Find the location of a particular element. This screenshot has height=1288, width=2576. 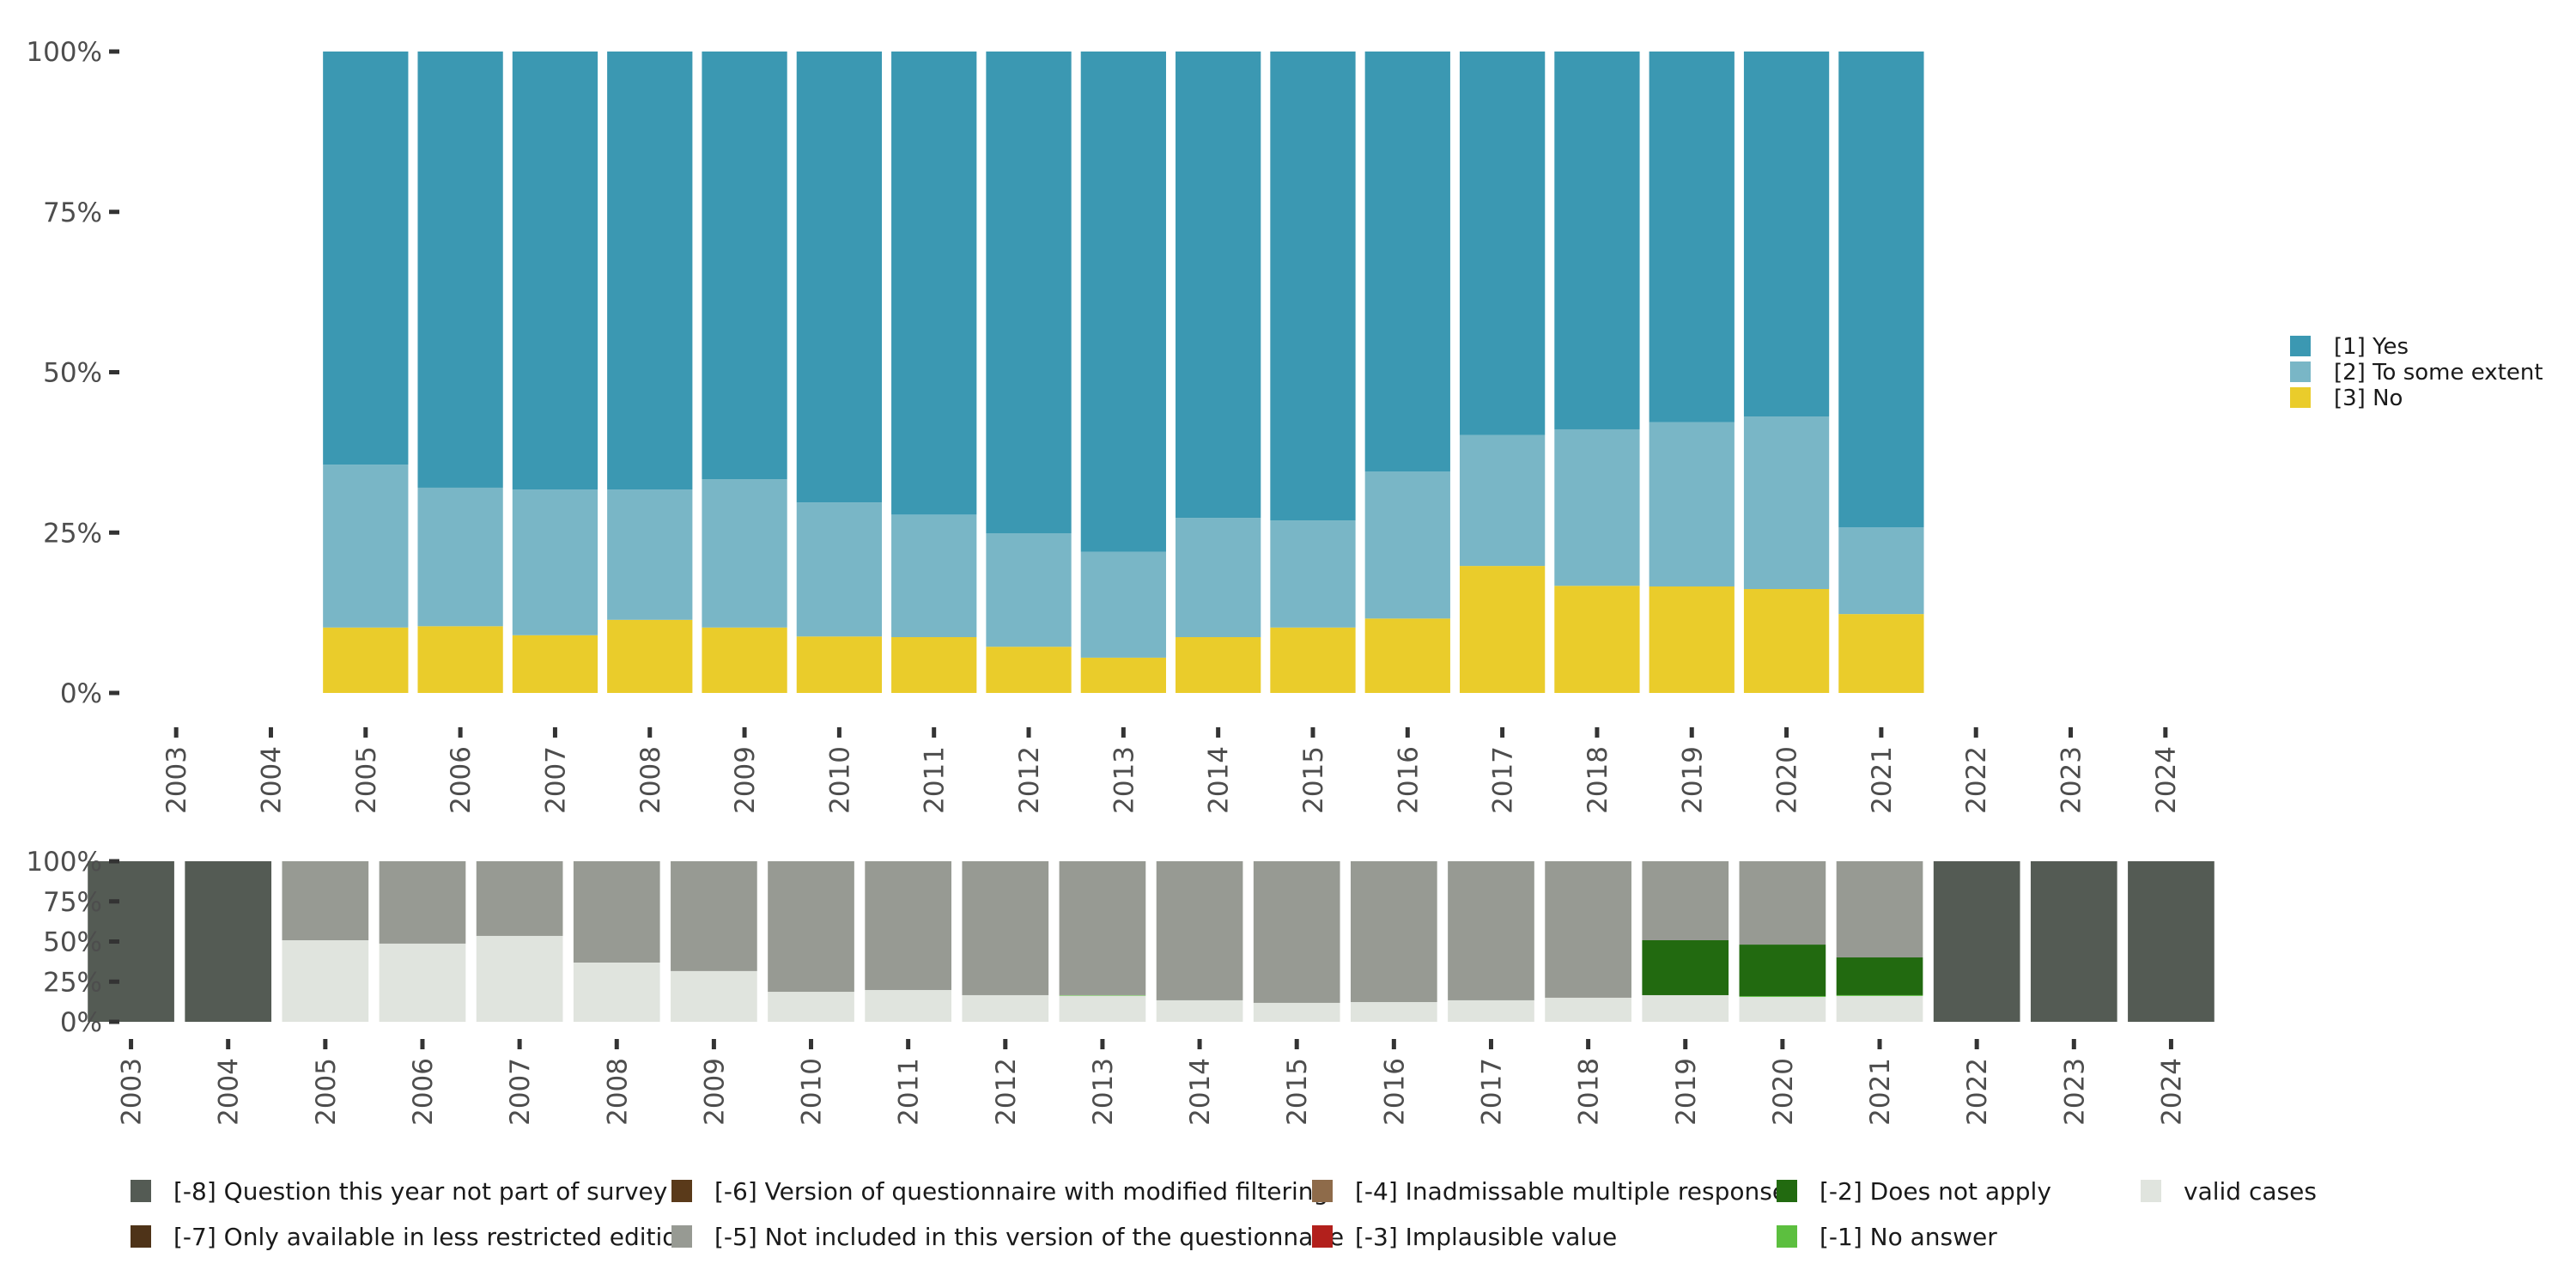

bar-segment-2007-s2 is located at coordinates (555, 271).